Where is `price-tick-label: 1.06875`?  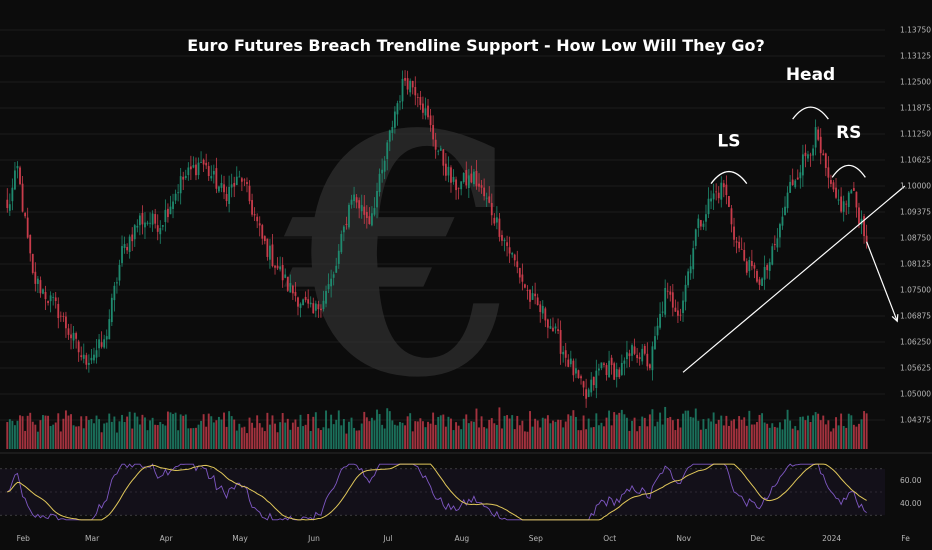 price-tick-label: 1.06875 is located at coordinates (915, 315).